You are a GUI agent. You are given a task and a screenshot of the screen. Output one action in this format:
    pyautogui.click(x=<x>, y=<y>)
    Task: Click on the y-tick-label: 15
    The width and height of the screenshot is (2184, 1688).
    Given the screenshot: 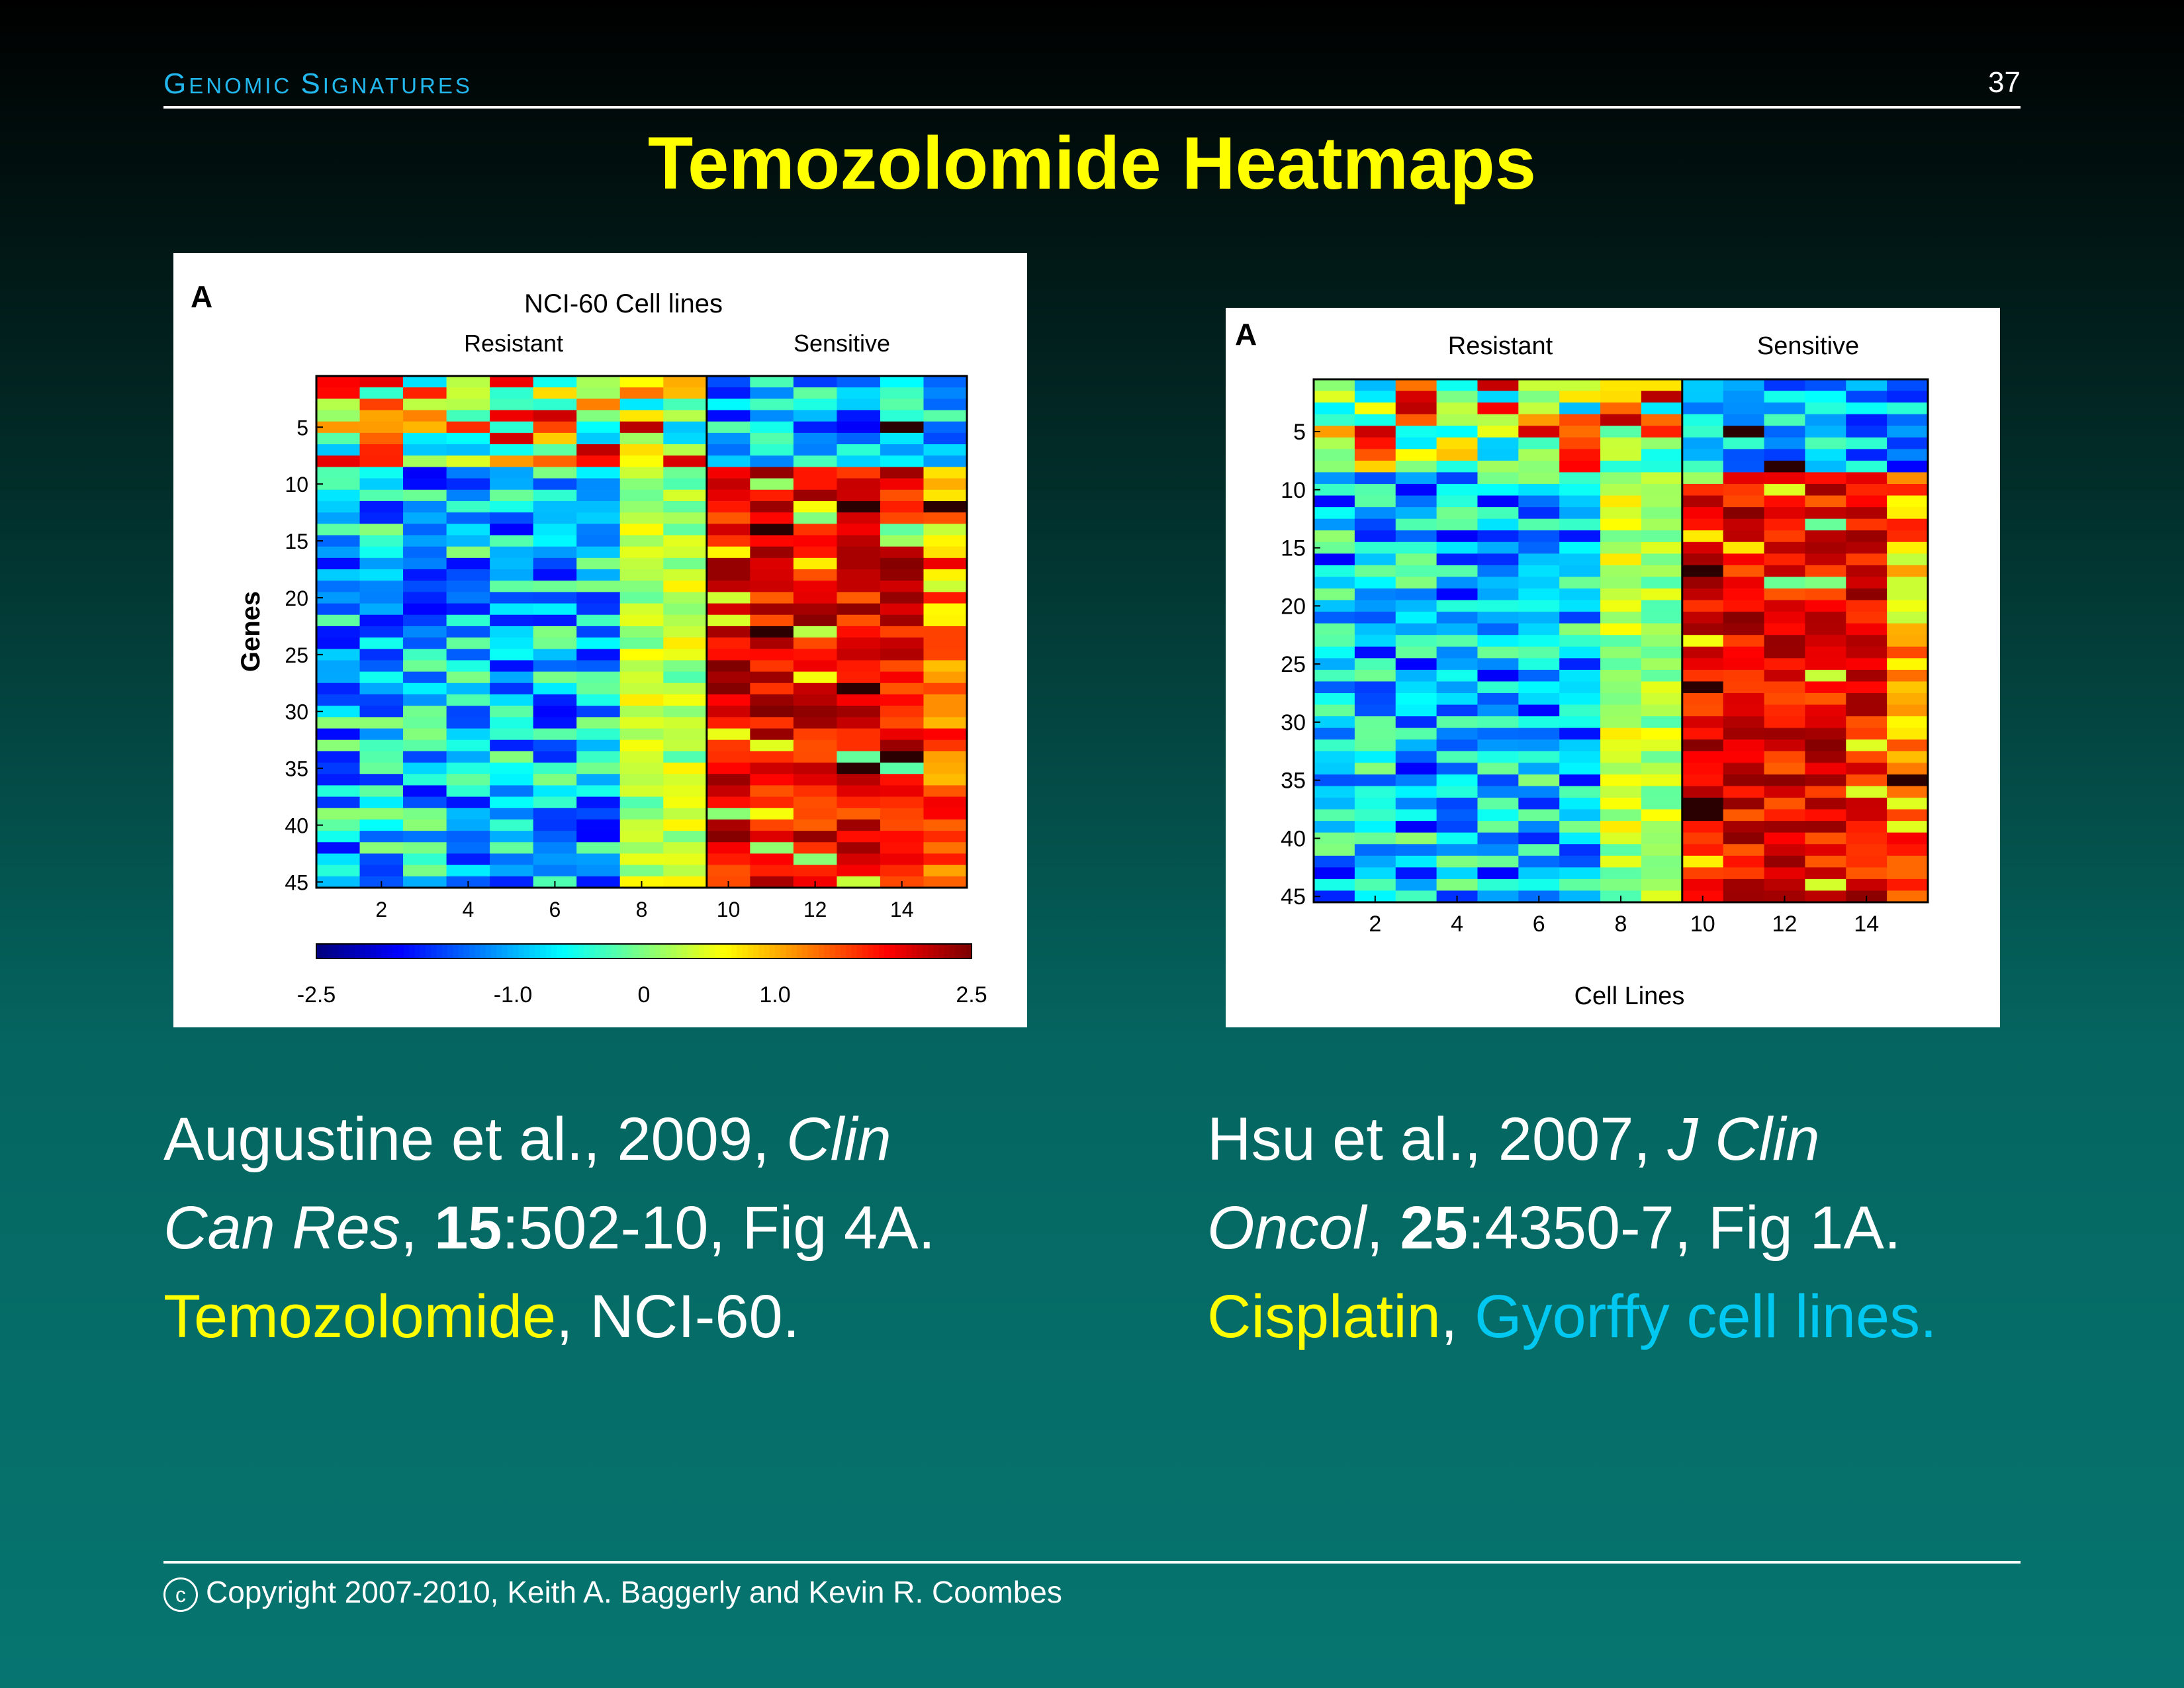 What is the action you would take?
    pyautogui.click(x=296, y=541)
    